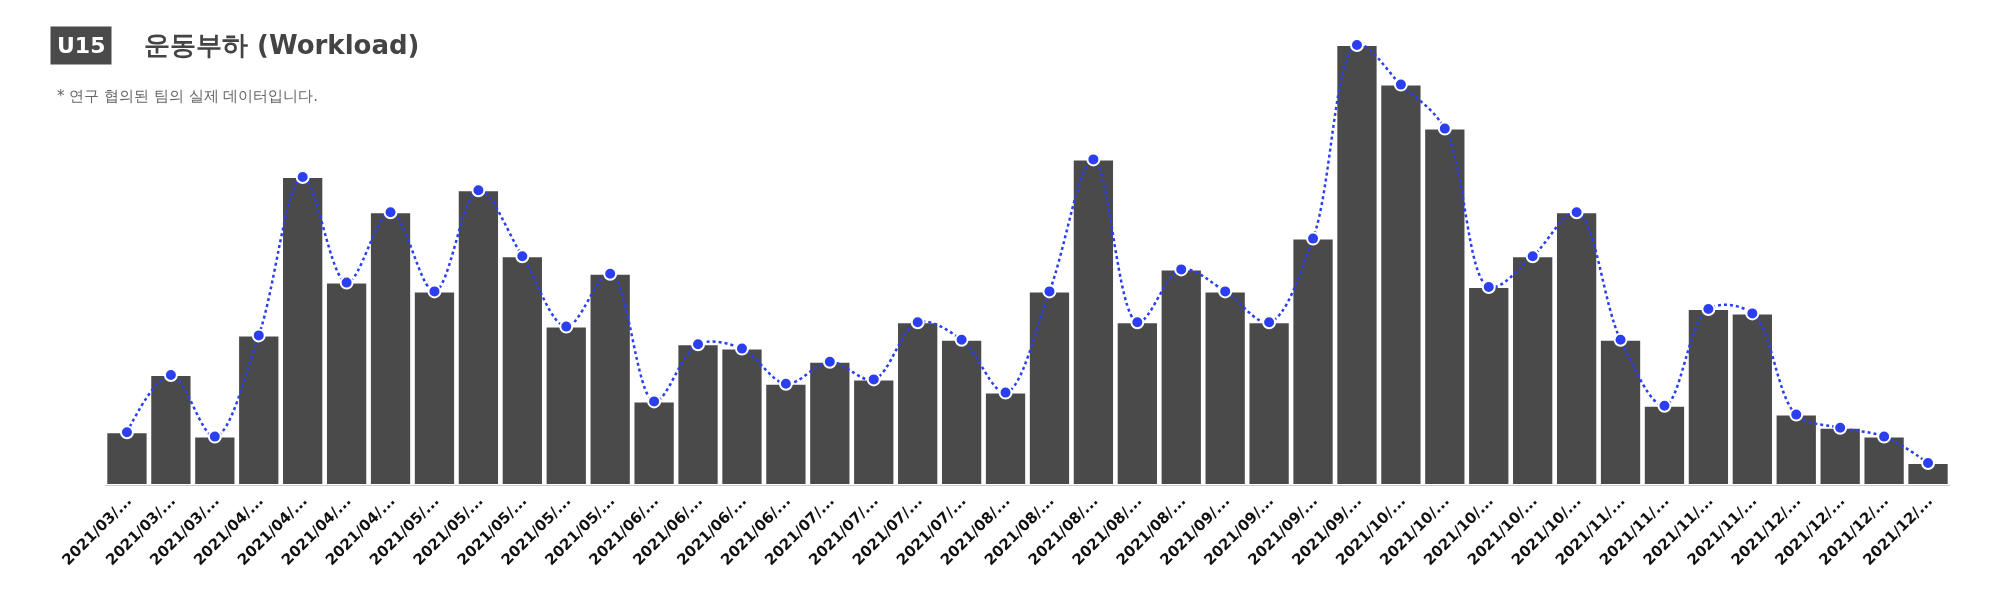 The width and height of the screenshot is (2000, 611). What do you see at coordinates (188, 96) in the screenshot?
I see `text: * 연구 협의된 팀의 실제 데이터입니다.` at bounding box center [188, 96].